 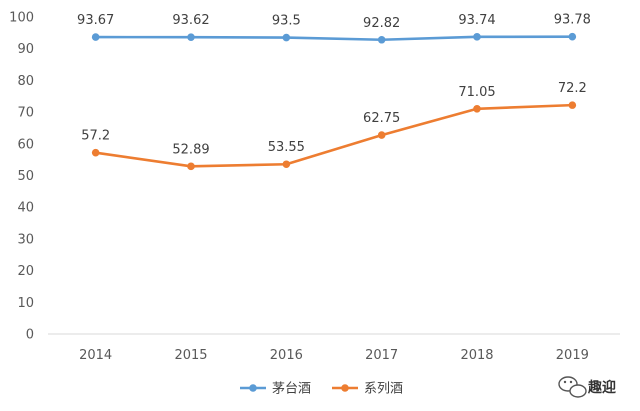 What do you see at coordinates (572, 20) in the screenshot?
I see `data-label: 93.78` at bounding box center [572, 20].